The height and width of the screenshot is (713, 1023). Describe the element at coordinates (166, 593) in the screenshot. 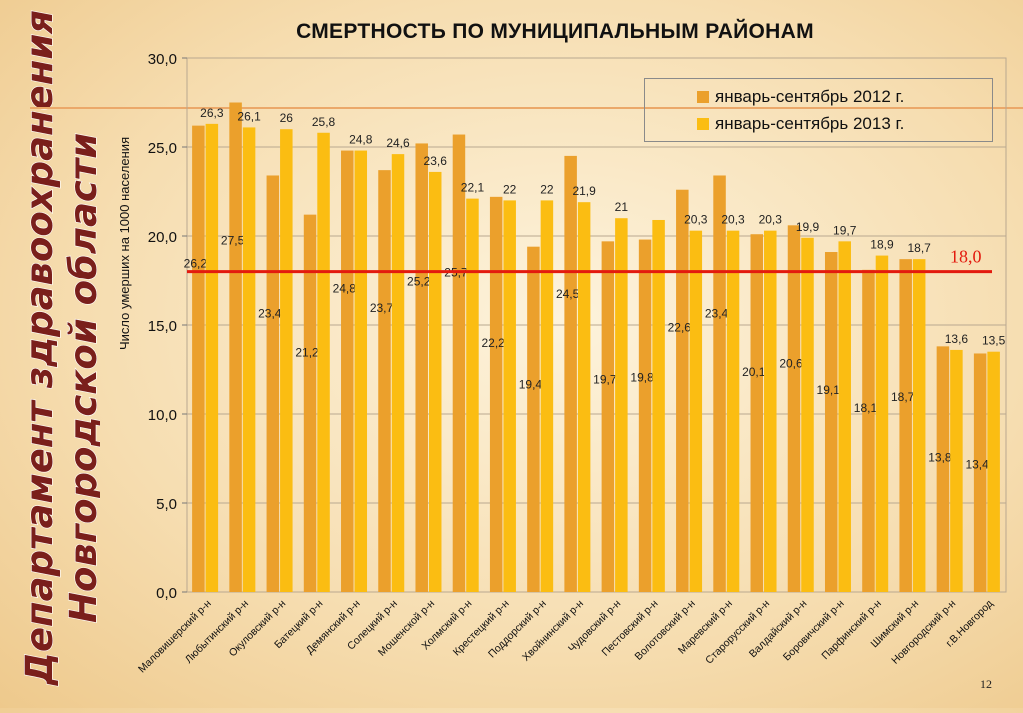

I see `y-tick-label: 0,0` at that location.